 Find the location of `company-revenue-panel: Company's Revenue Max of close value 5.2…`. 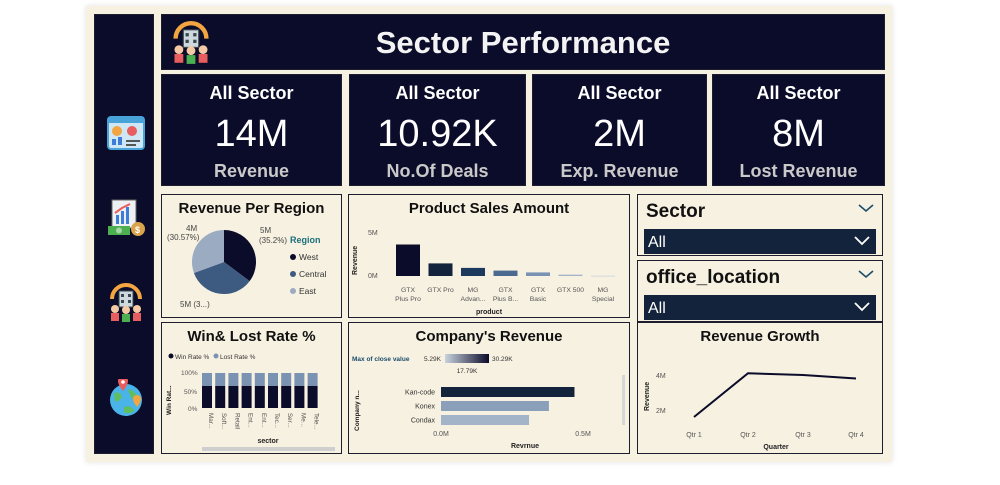

company-revenue-panel: Company's Revenue Max of close value 5.2… is located at coordinates (489, 388).